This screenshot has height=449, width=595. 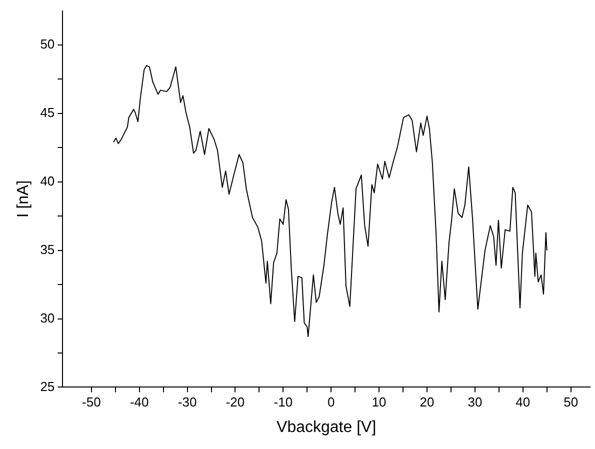 What do you see at coordinates (427, 402) in the screenshot?
I see `x-tick-label: 20` at bounding box center [427, 402].